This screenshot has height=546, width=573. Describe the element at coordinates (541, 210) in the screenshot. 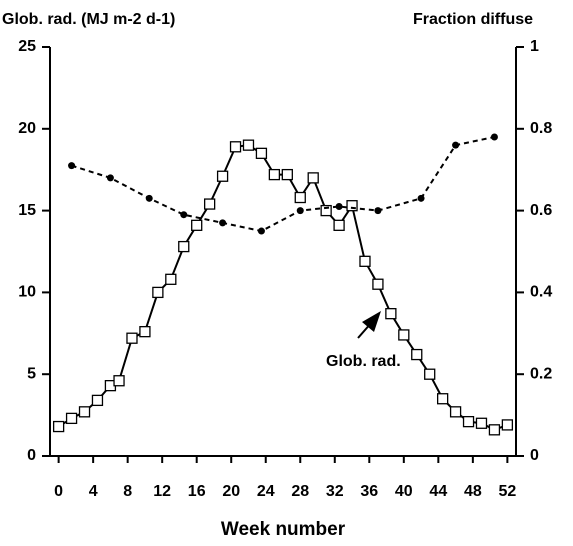

I see `y2-tick-label: 0.6` at that location.